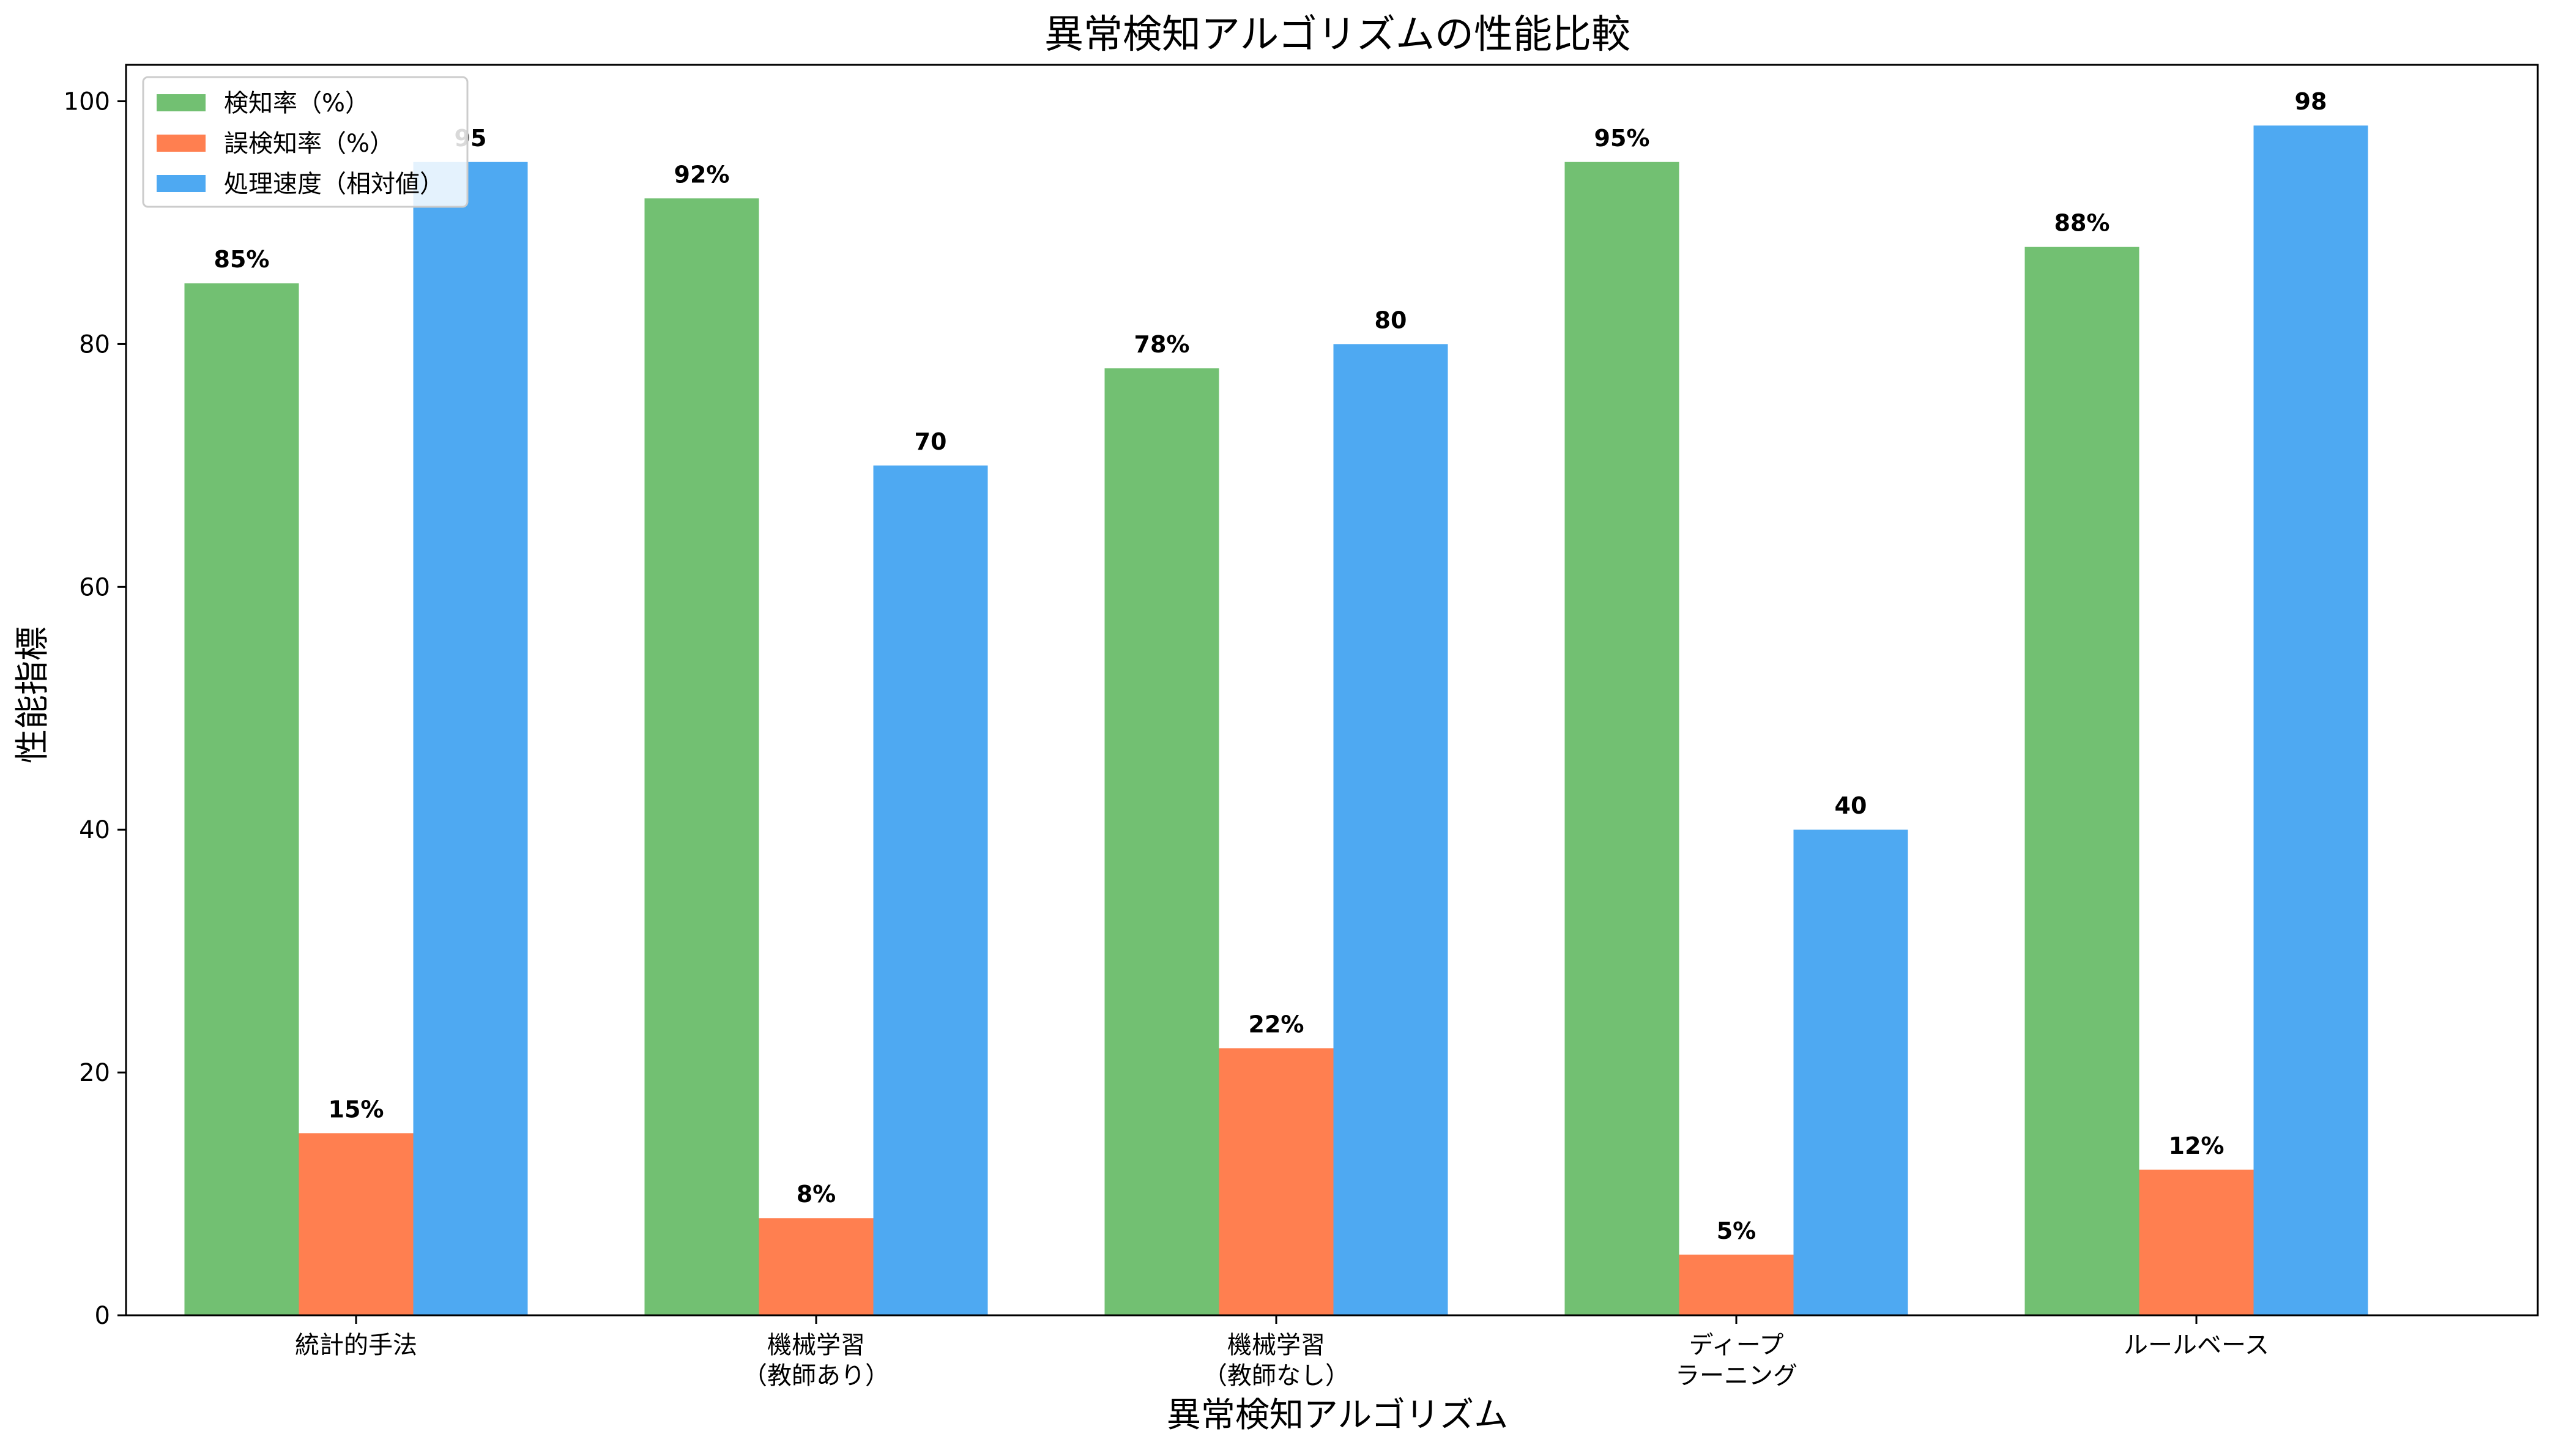 This screenshot has width=2550, height=1456. What do you see at coordinates (1337, 1415) in the screenshot?
I see `x-axis-label: 異常検知アルゴリズム` at bounding box center [1337, 1415].